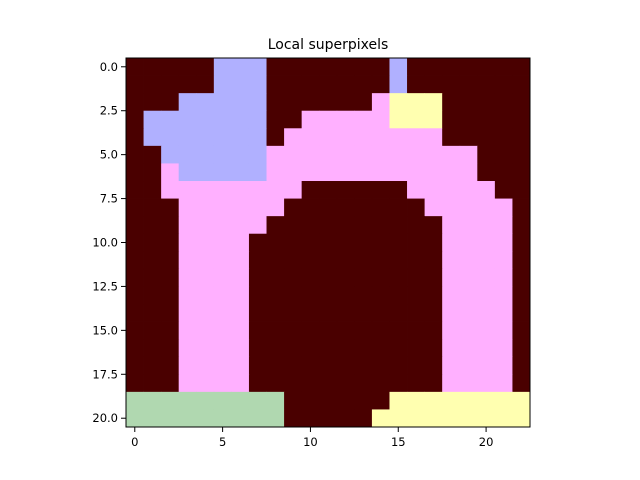 The width and height of the screenshot is (640, 480). What do you see at coordinates (310, 442) in the screenshot?
I see `x-tick-label: 10` at bounding box center [310, 442].